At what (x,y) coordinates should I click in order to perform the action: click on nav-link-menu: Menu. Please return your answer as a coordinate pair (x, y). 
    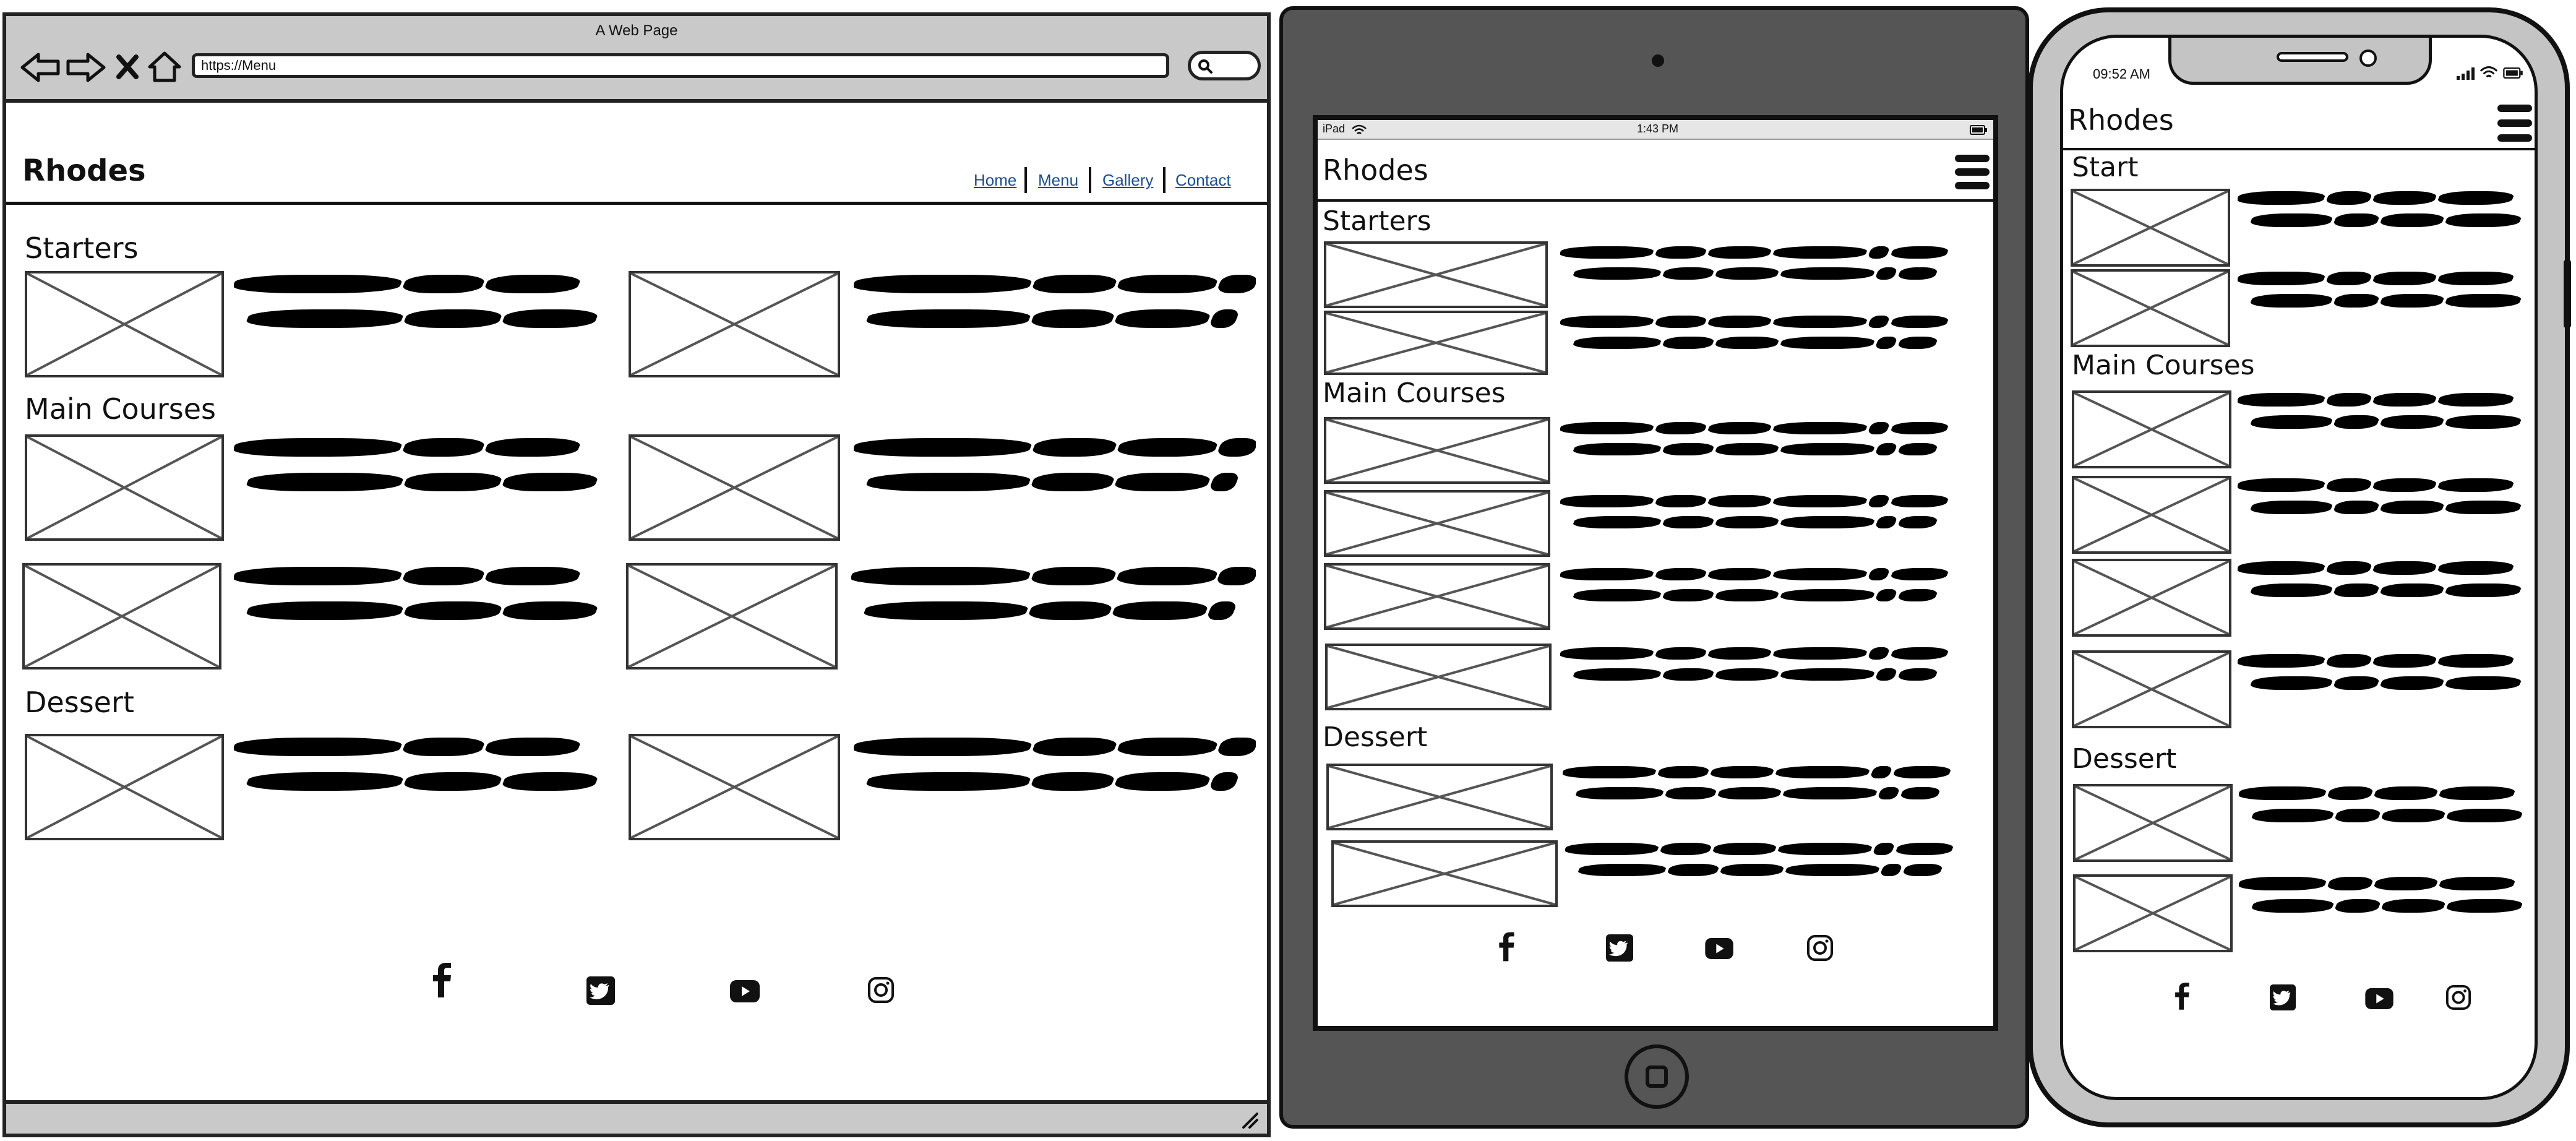
    Looking at the image, I should click on (1058, 180).